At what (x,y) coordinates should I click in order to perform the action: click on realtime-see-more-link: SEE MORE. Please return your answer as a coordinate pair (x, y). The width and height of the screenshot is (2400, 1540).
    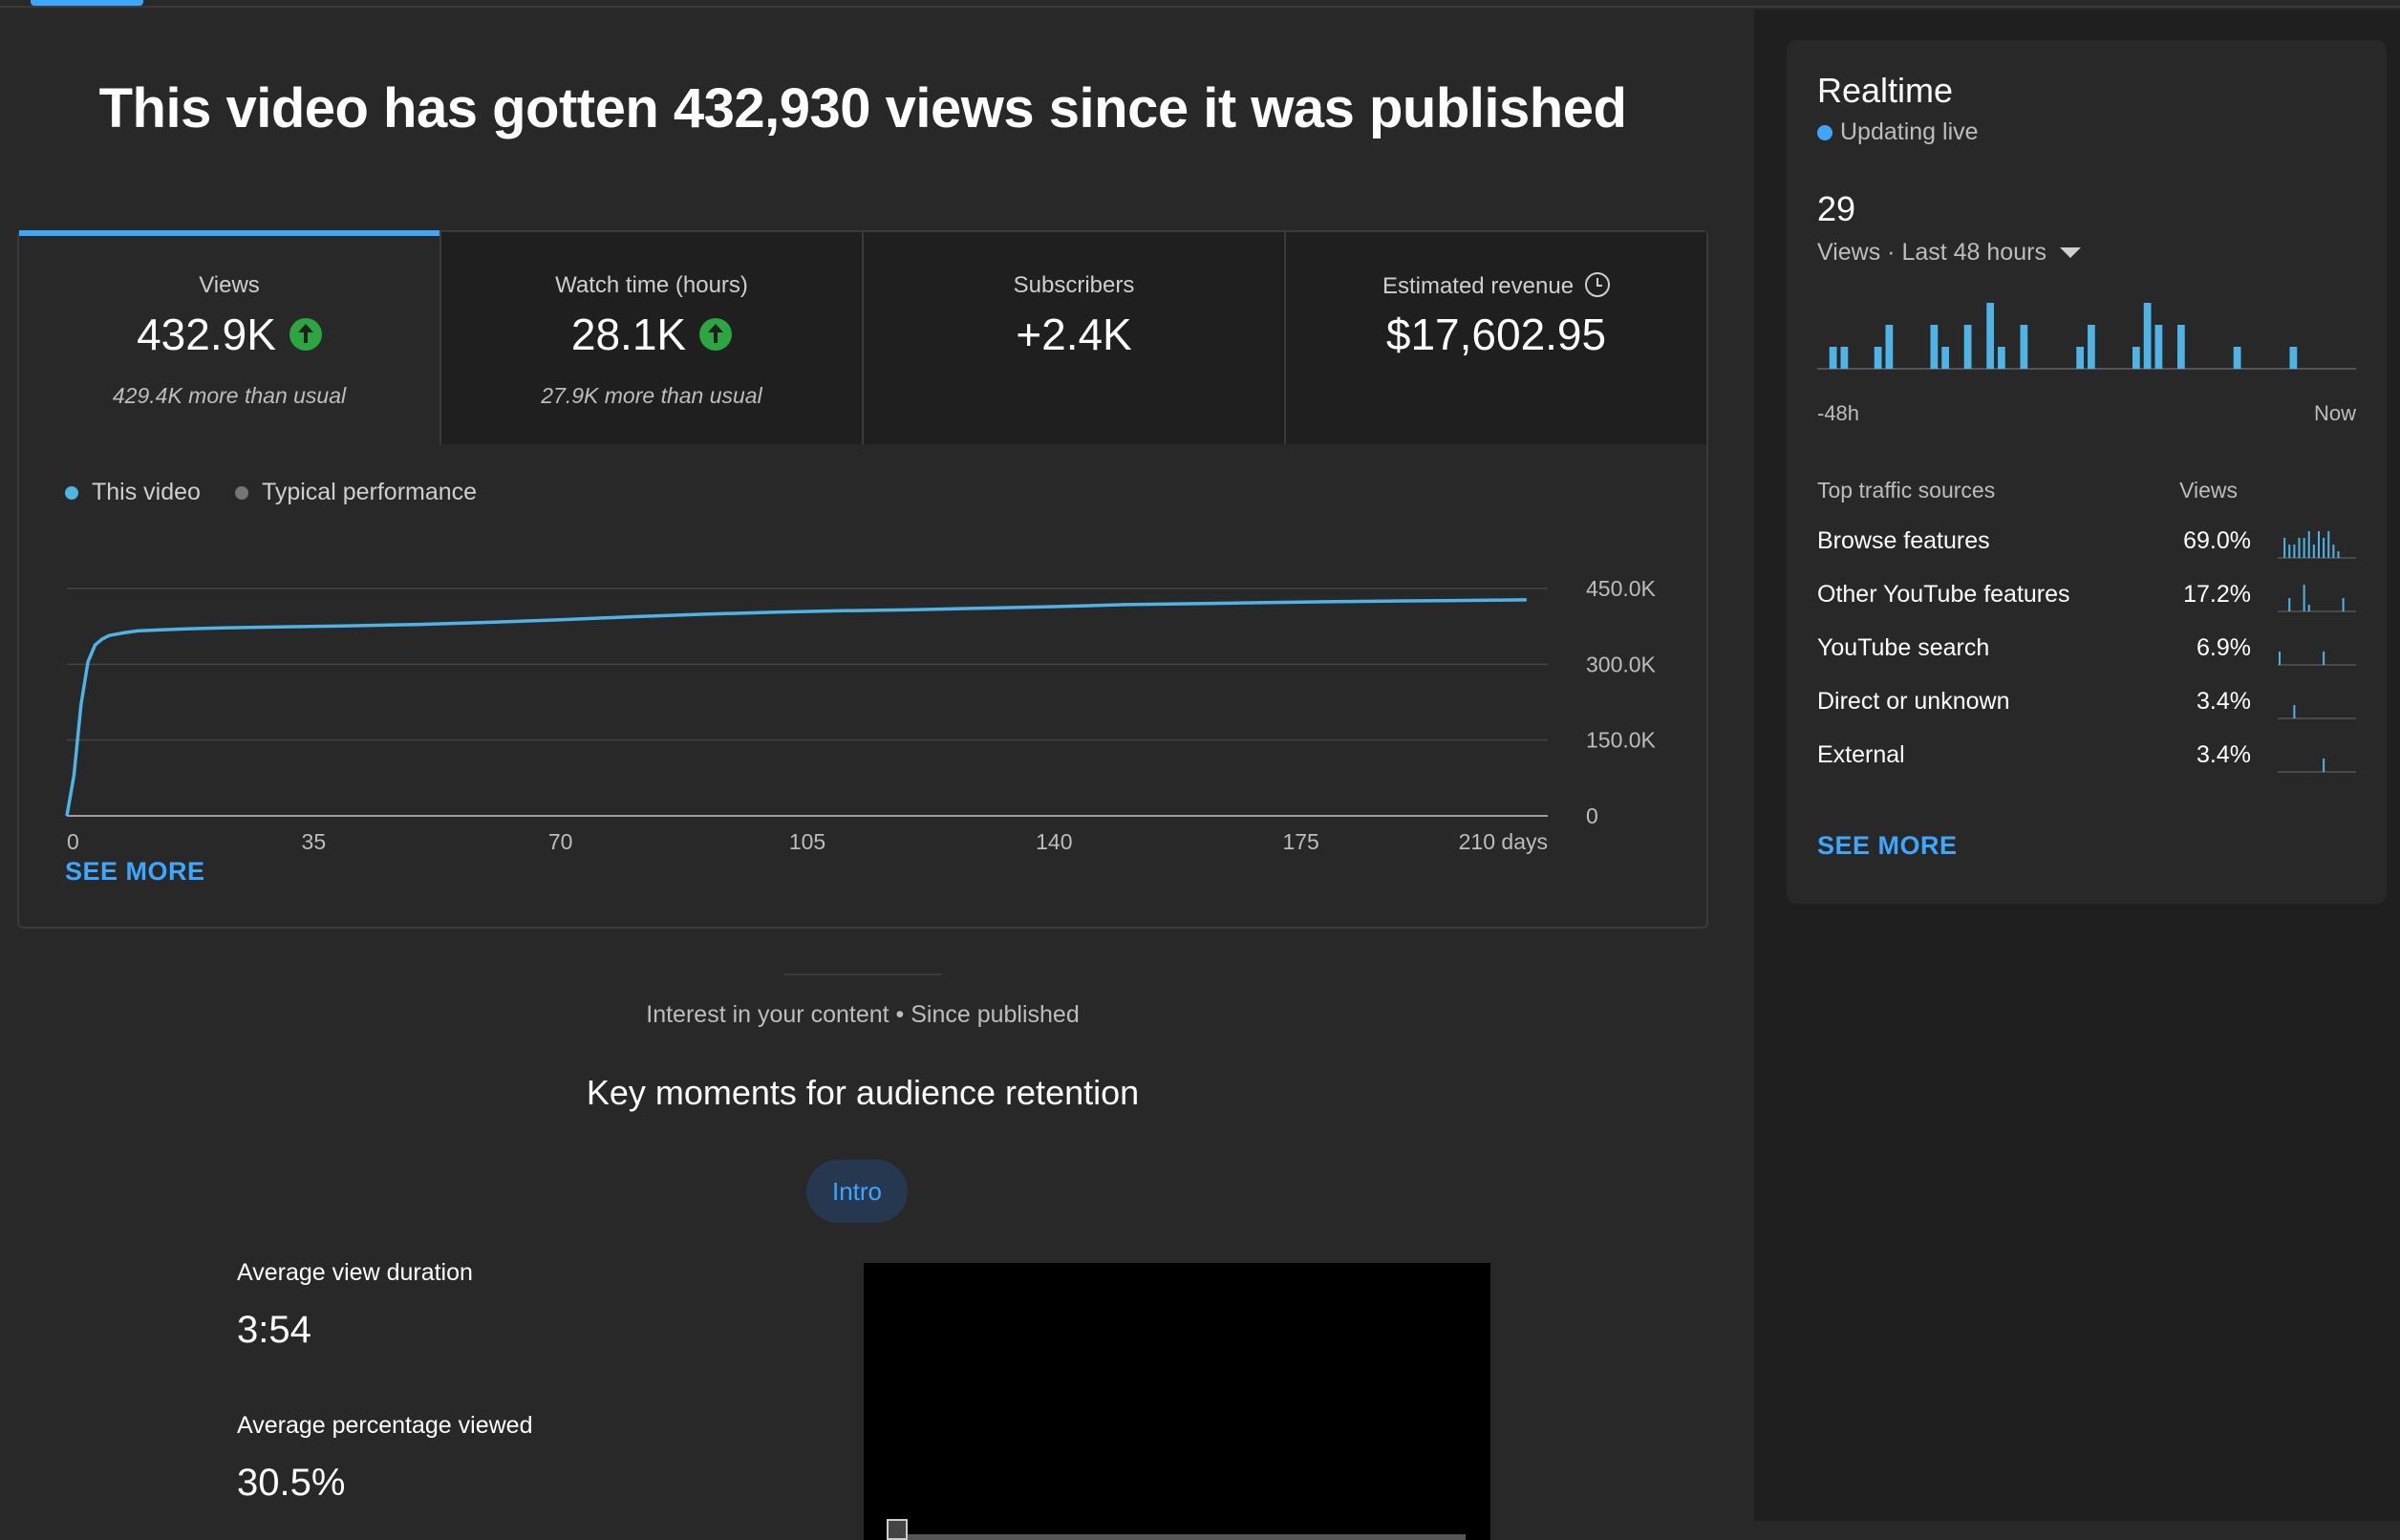
    Looking at the image, I should click on (1887, 845).